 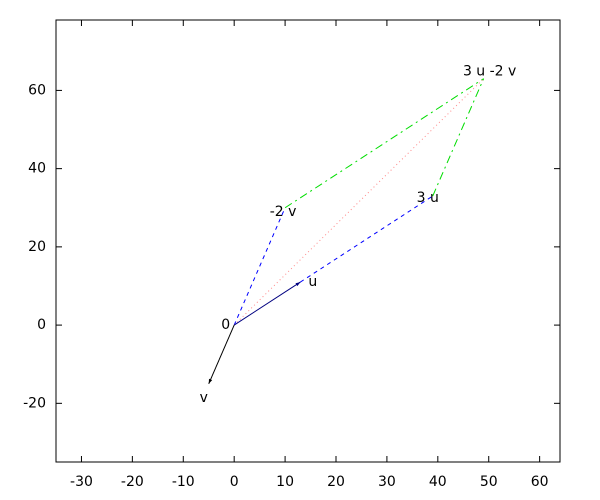 What do you see at coordinates (312, 282) in the screenshot?
I see `point-label: u` at bounding box center [312, 282].